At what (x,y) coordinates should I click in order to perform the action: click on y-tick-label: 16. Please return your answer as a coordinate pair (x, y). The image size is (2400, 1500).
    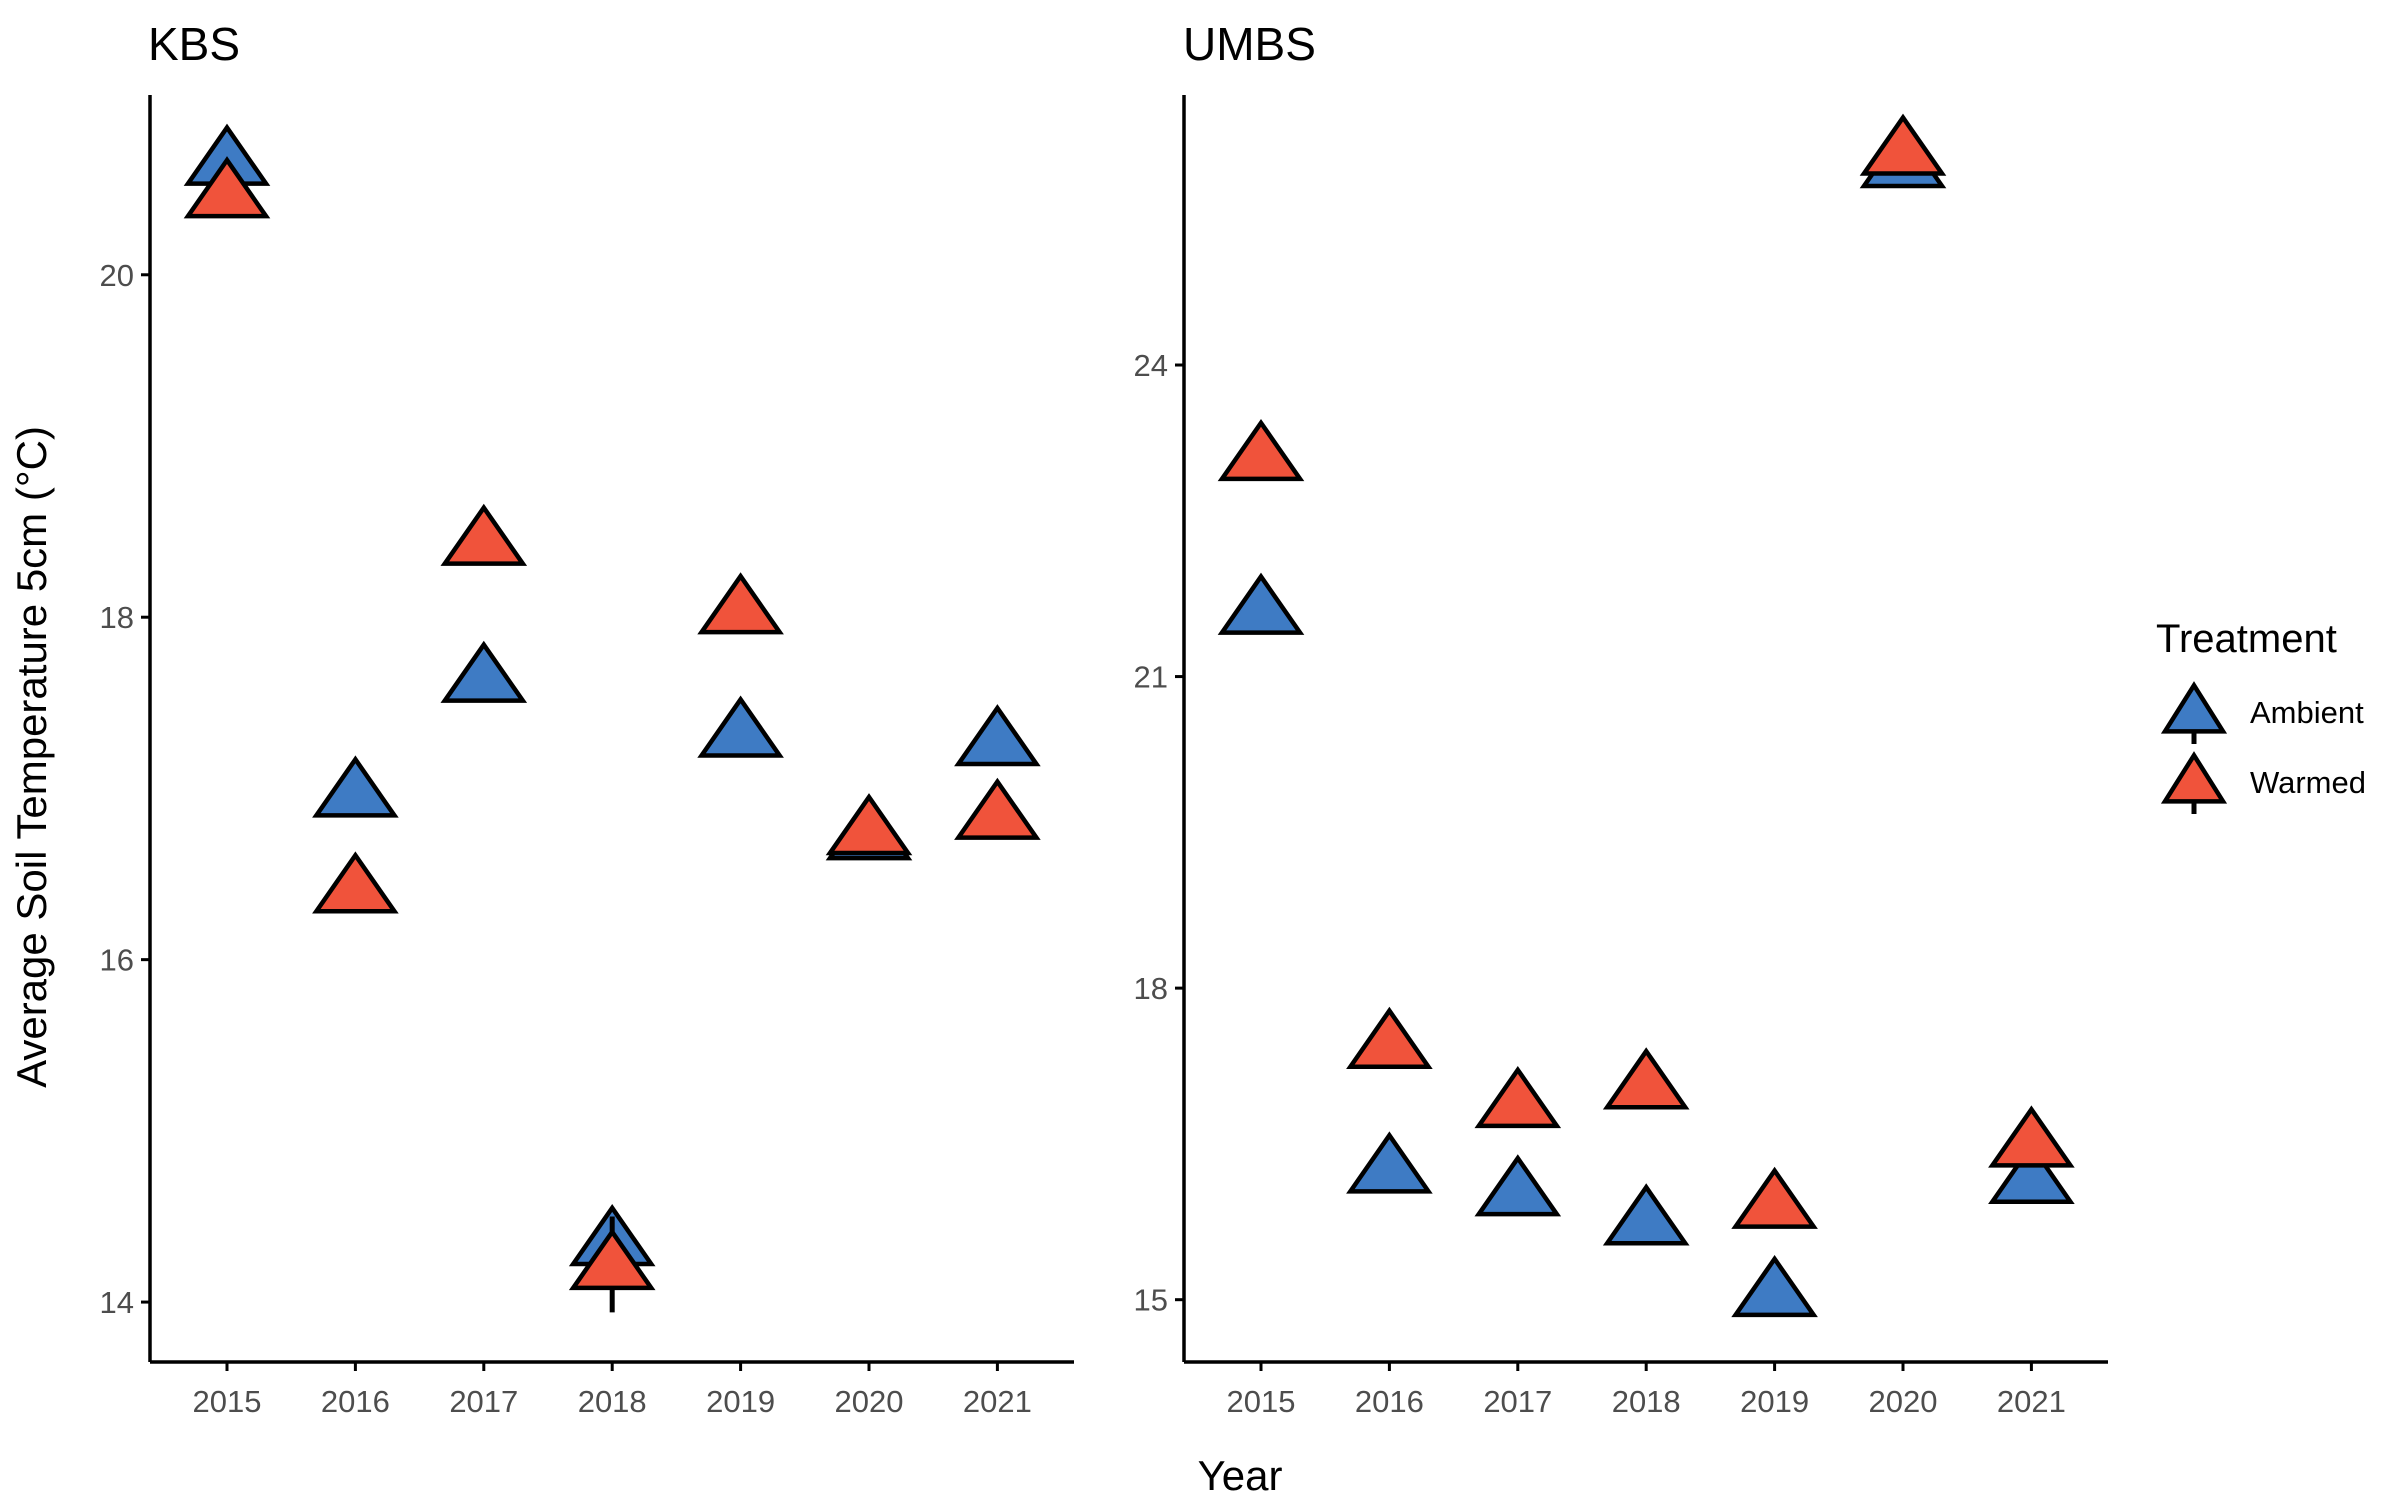
    Looking at the image, I should click on (117, 960).